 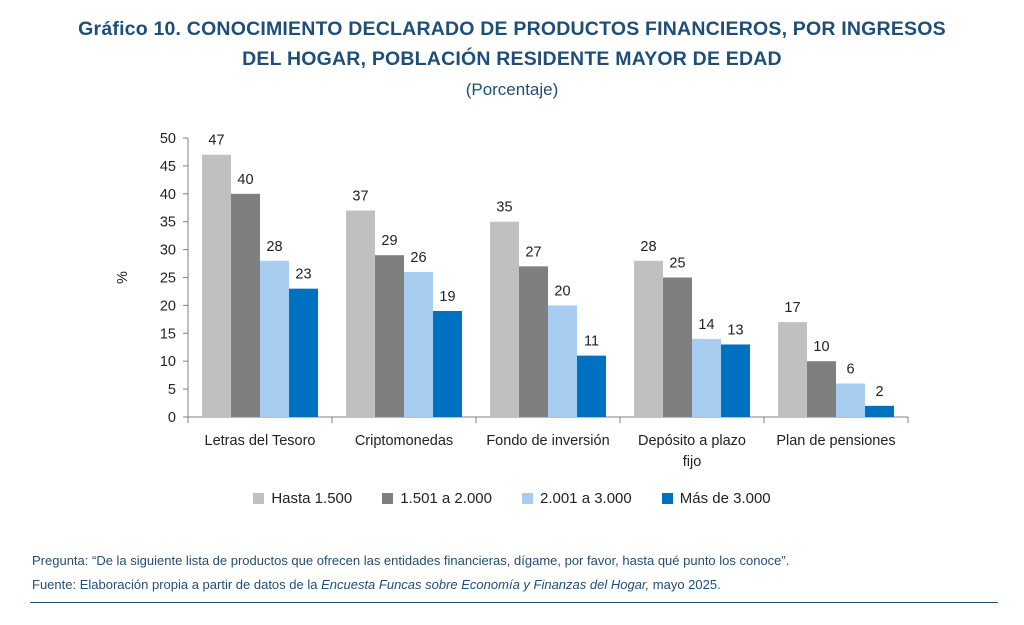 I want to click on data-label: 6, so click(x=850, y=370).